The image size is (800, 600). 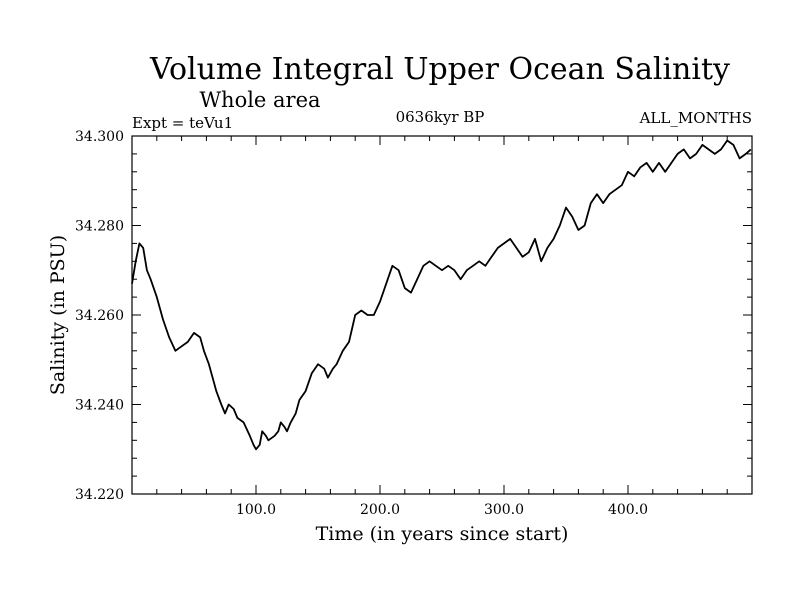 I want to click on y-tick-label: 34.220, so click(x=99, y=495).